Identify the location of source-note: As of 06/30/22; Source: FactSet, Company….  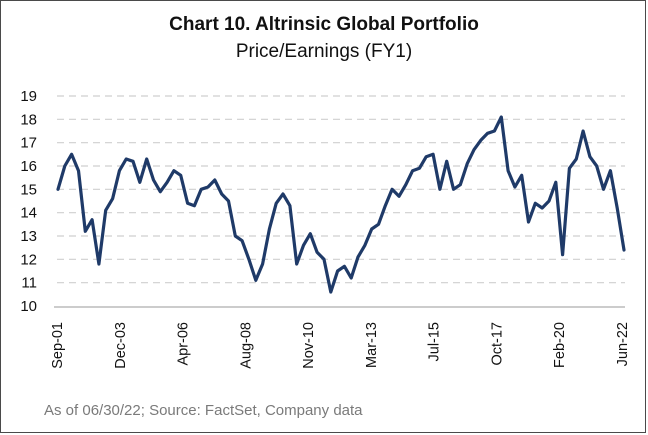
(203, 410).